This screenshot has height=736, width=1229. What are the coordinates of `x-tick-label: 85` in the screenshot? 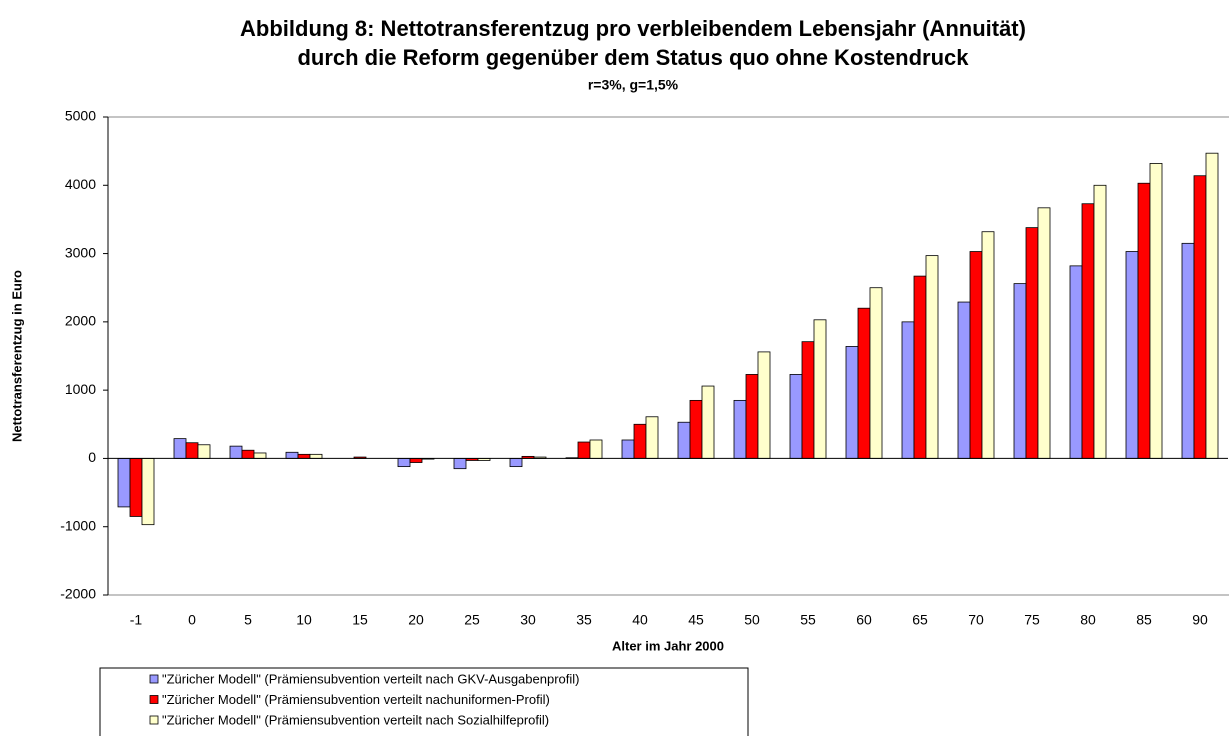 It's located at (1144, 620).